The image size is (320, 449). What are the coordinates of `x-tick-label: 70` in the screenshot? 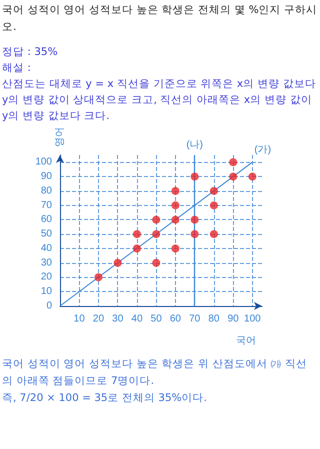 It's located at (195, 319).